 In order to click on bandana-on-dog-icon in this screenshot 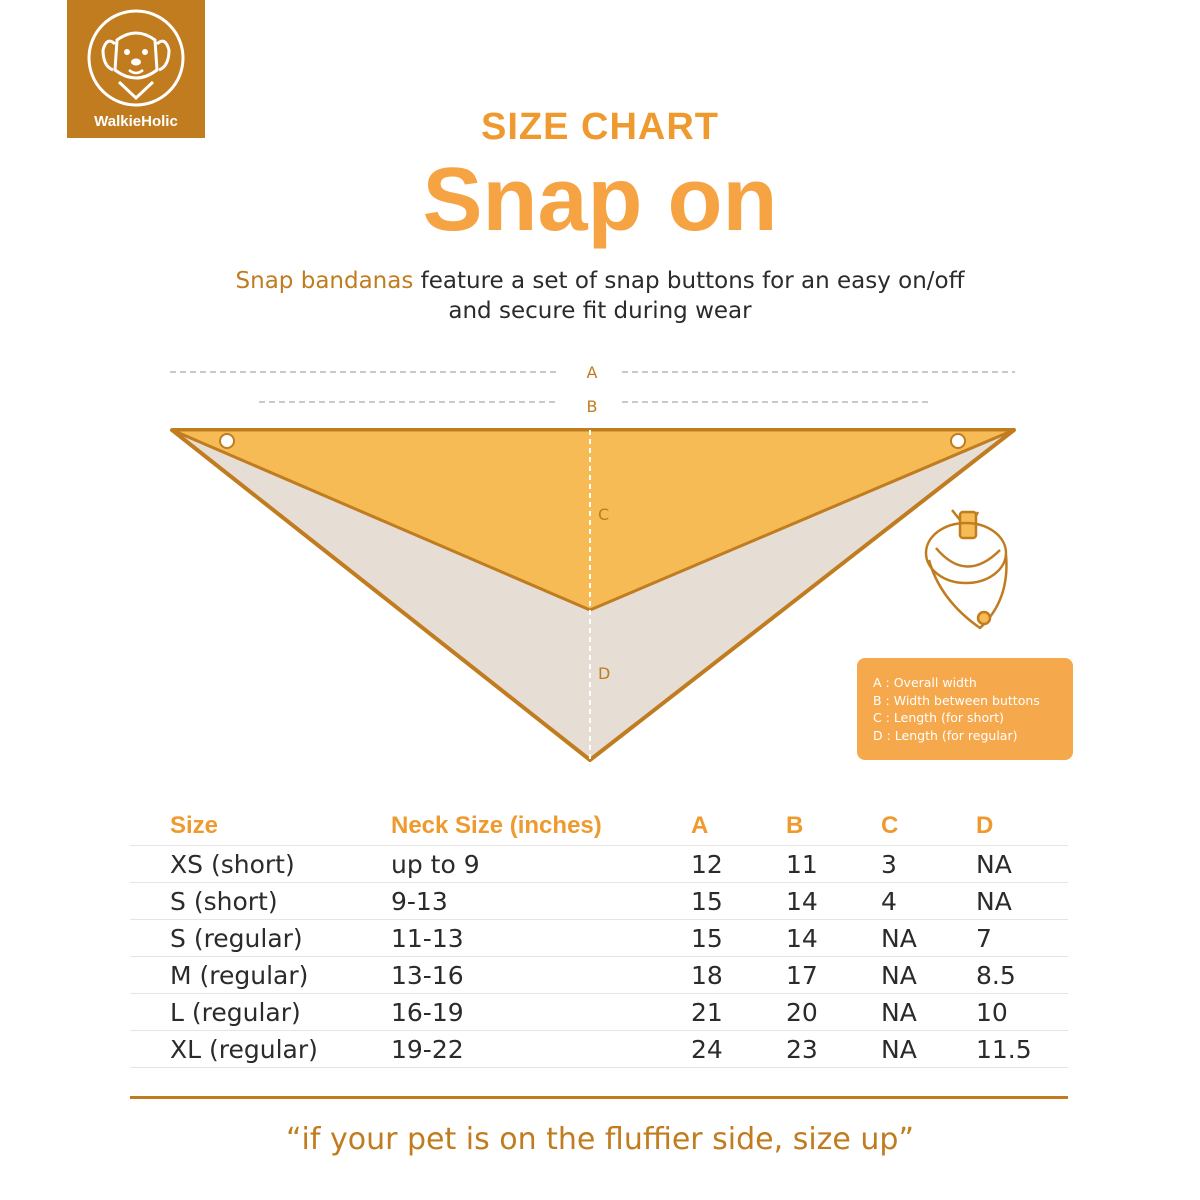, I will do `click(966, 569)`.